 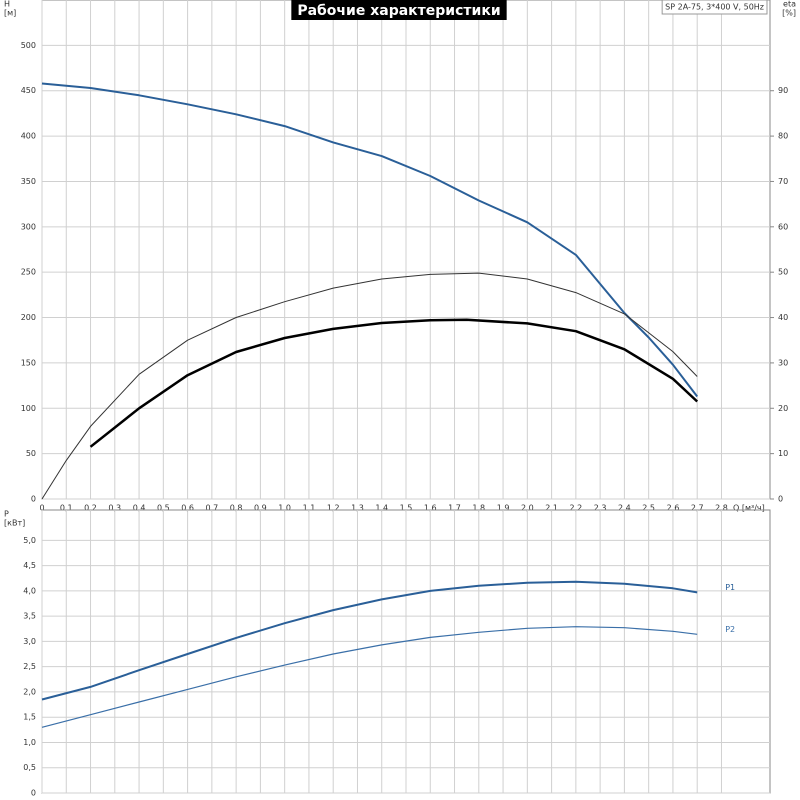 I want to click on x-tick-label: 1,2, so click(x=333, y=508).